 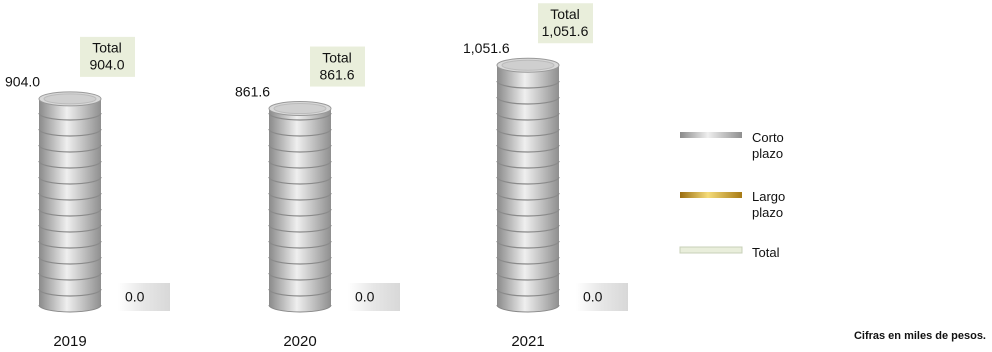 I want to click on total-value: 1,051.6, so click(x=565, y=31).